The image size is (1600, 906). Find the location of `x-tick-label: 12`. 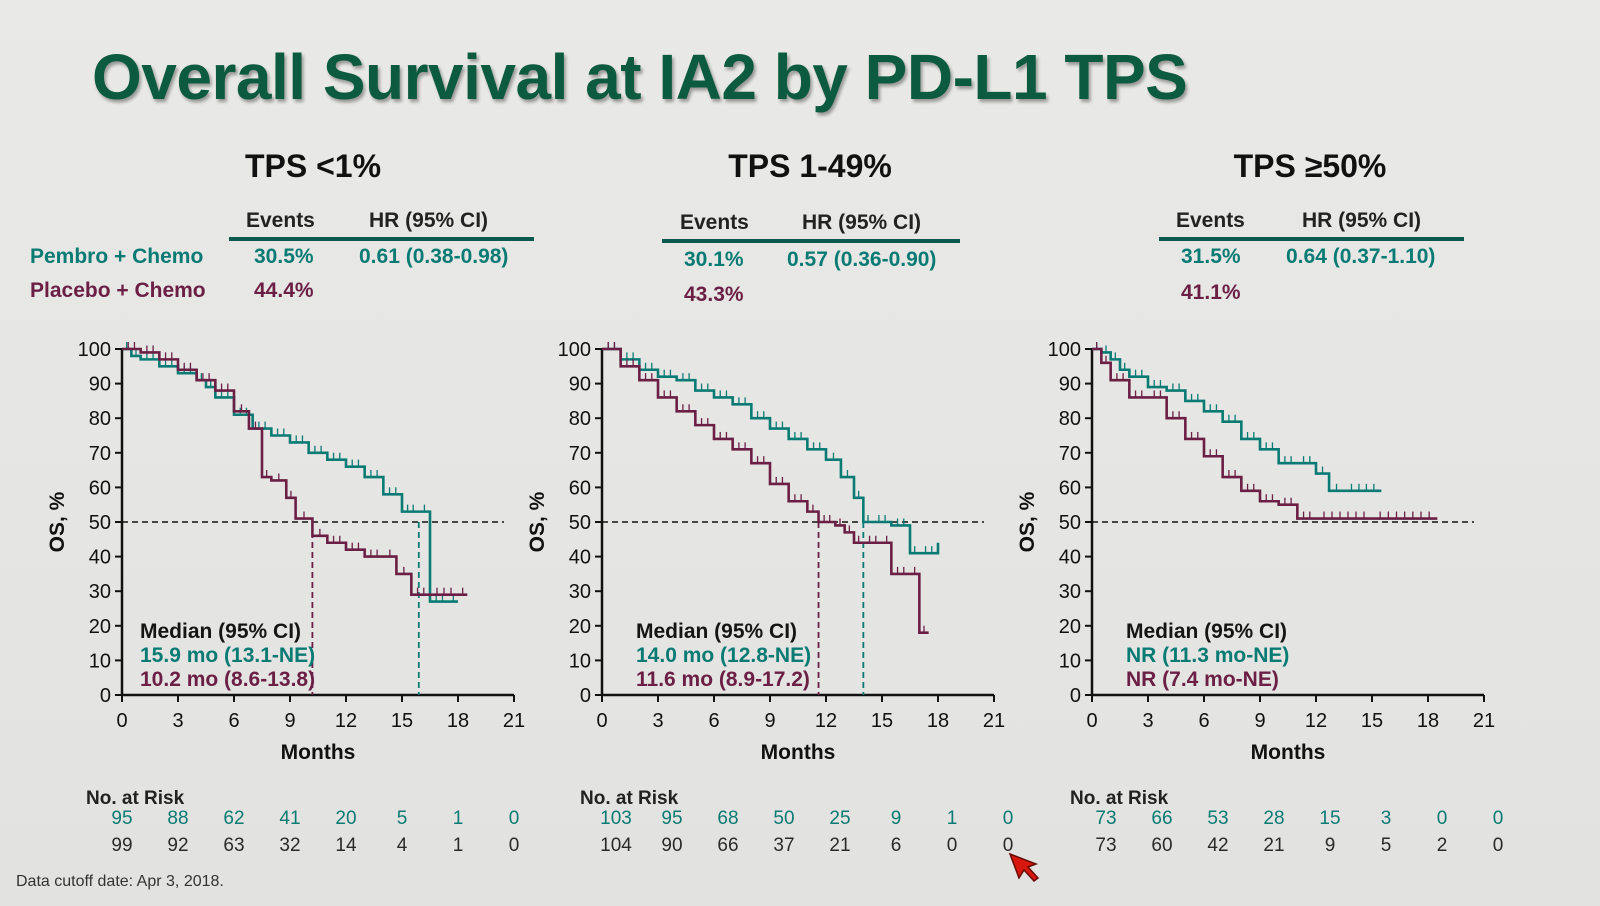

x-tick-label: 12 is located at coordinates (826, 721).